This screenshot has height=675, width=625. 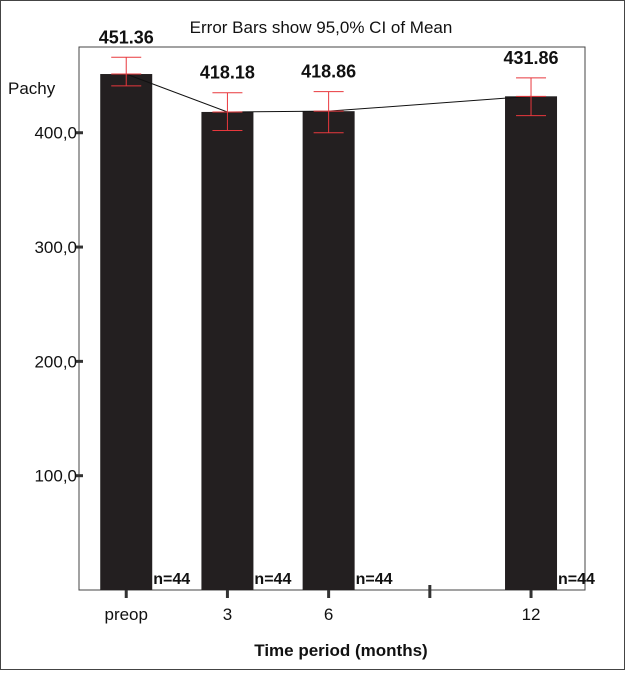 I want to click on x-tick-label: 6, so click(x=328, y=614).